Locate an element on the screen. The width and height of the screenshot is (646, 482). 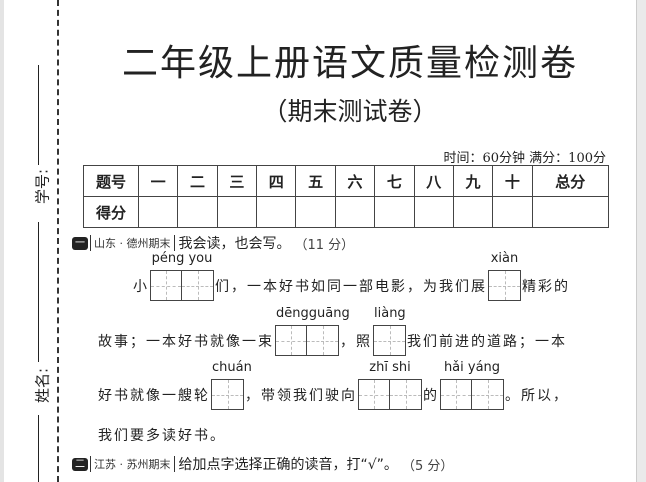
pinyin: zhī shi is located at coordinates (390, 367).